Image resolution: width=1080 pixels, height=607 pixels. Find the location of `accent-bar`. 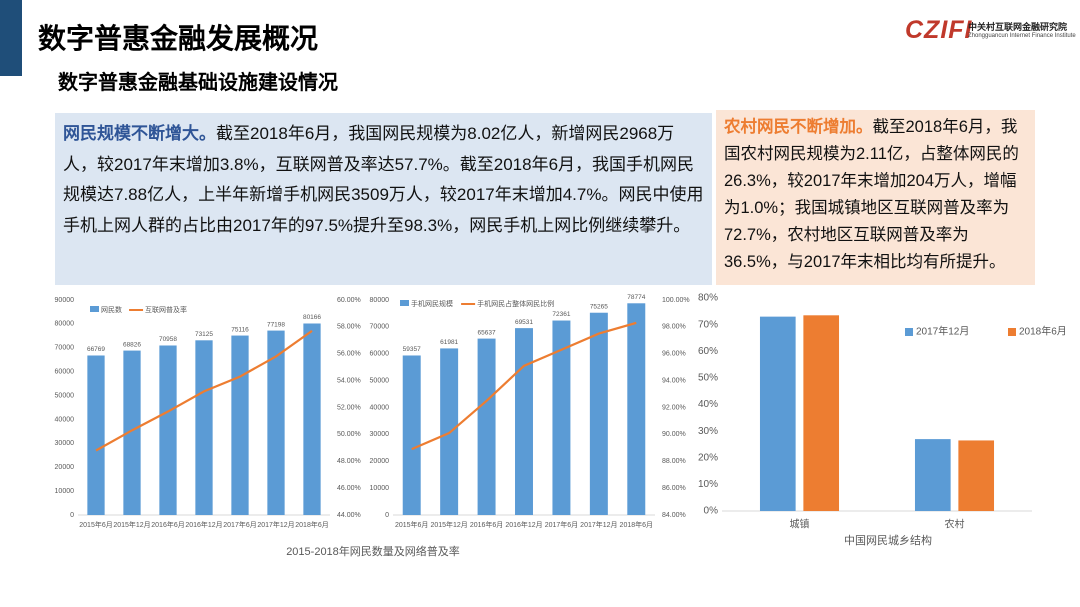

accent-bar is located at coordinates (11, 38).